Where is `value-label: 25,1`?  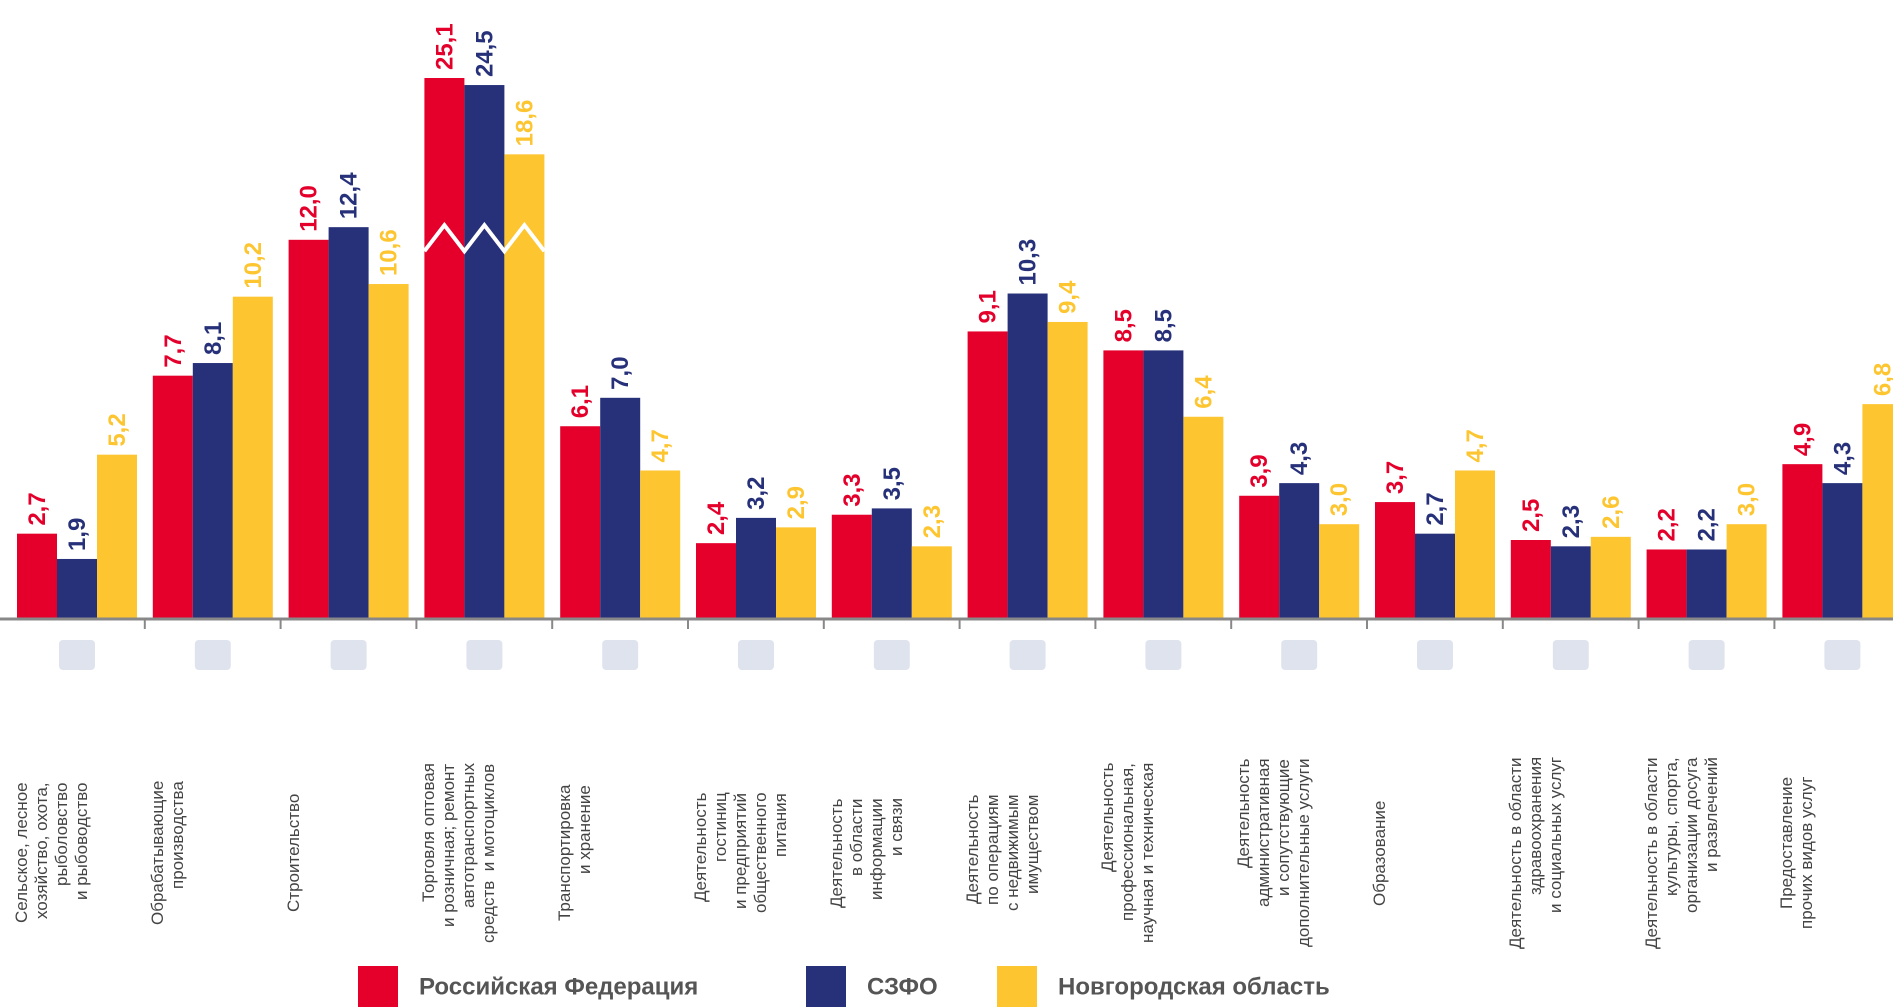
value-label: 25,1 is located at coordinates (444, 46).